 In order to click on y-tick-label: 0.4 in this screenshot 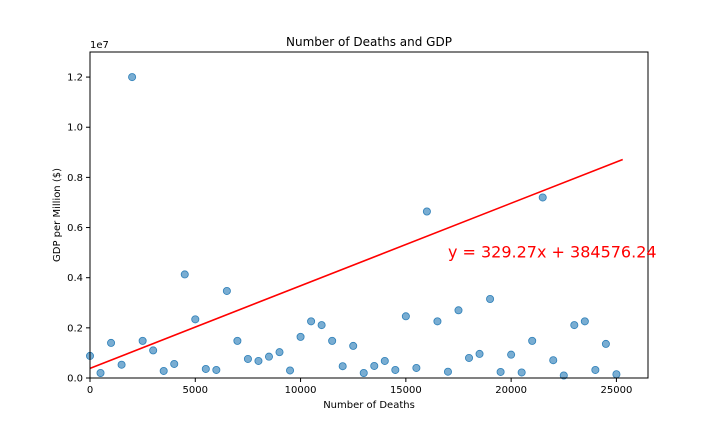, I will do `click(75, 278)`.